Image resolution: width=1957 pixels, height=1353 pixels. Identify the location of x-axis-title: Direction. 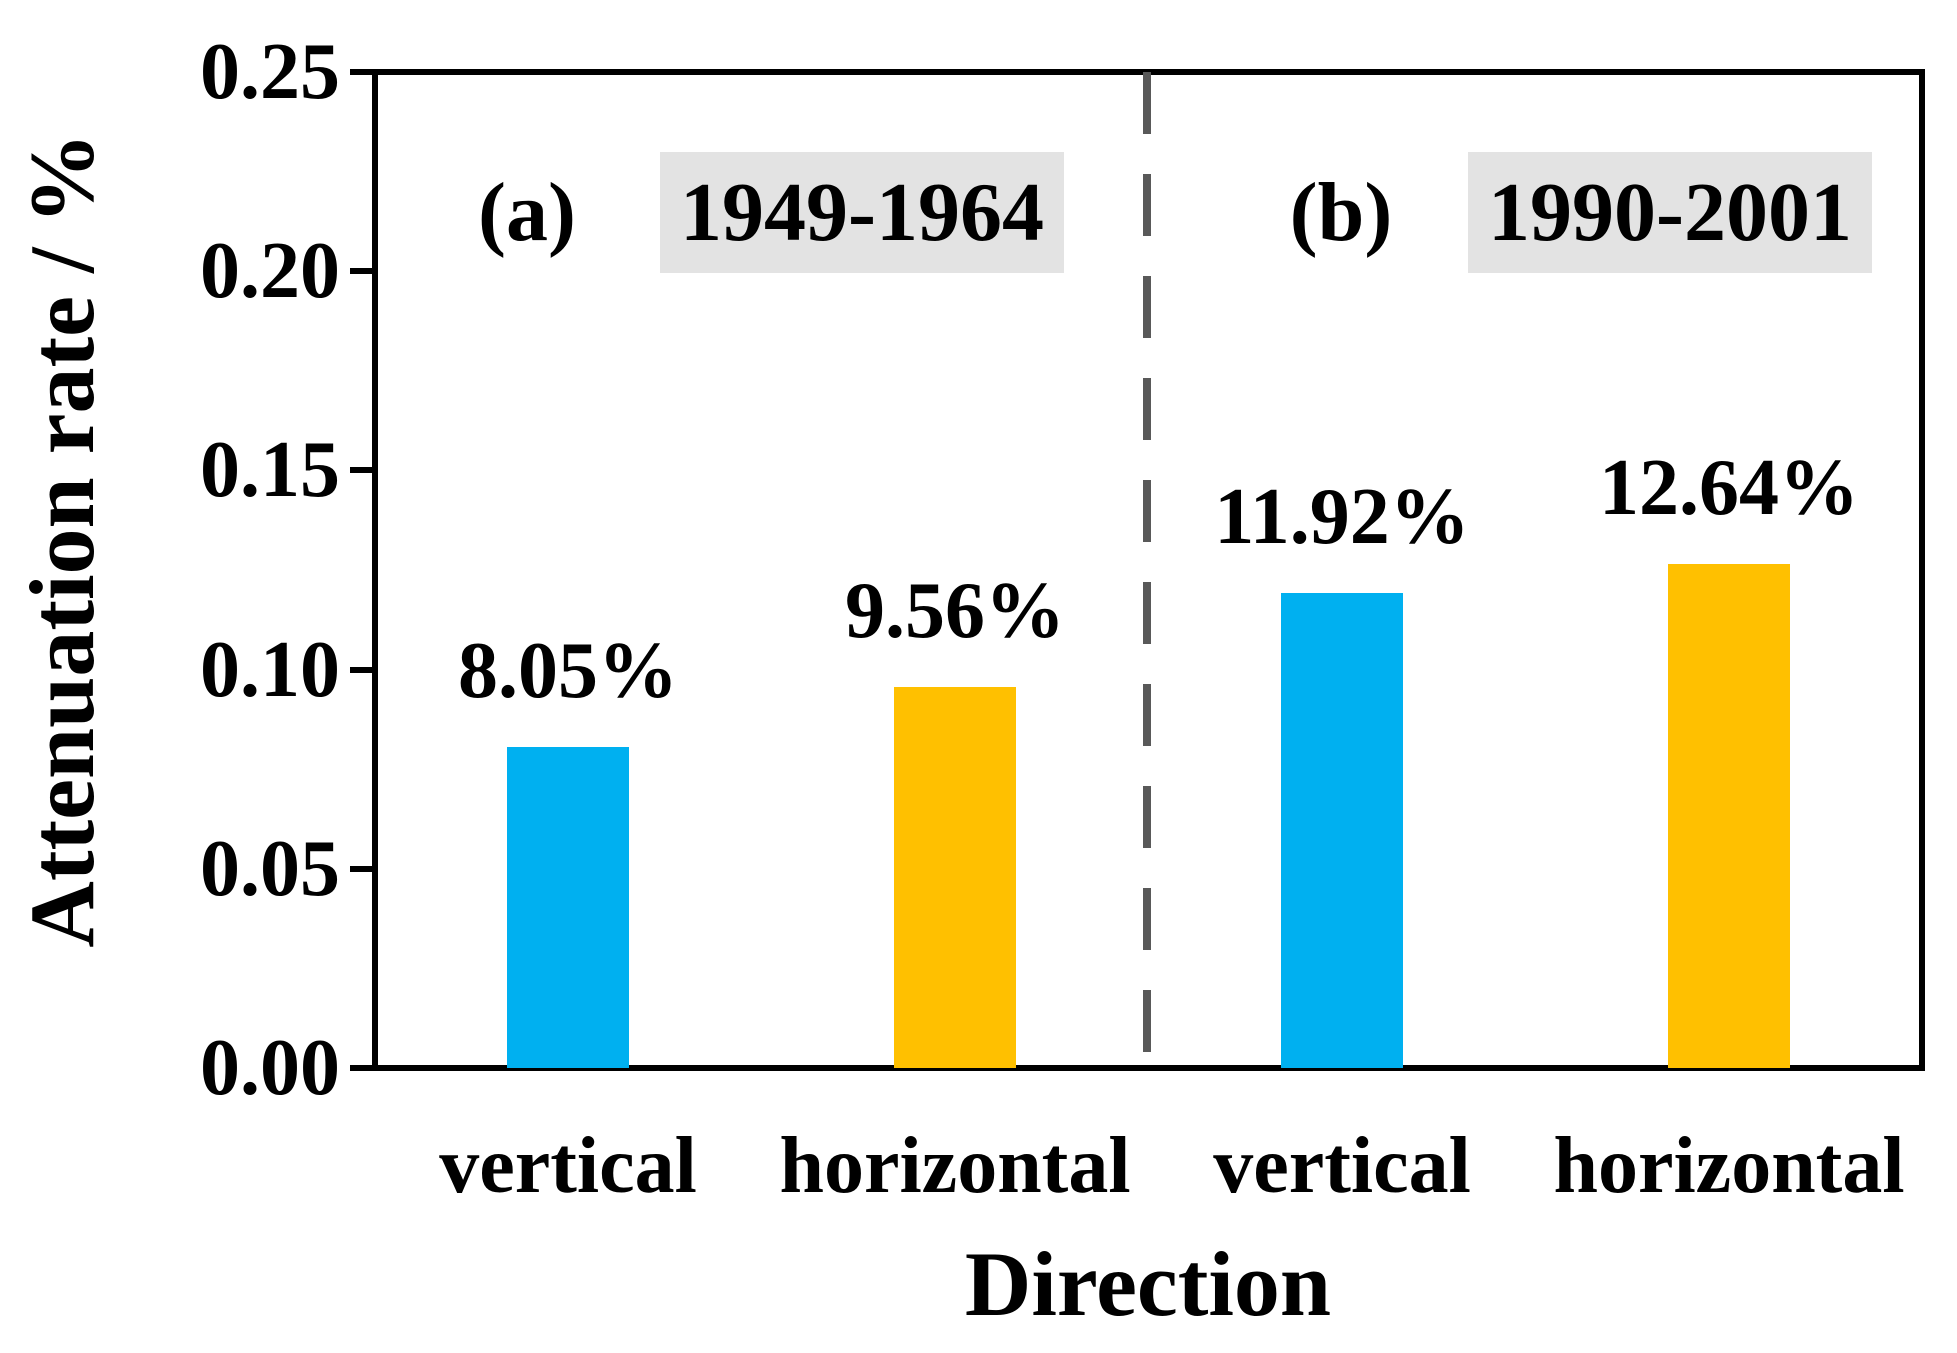
(1148, 1284).